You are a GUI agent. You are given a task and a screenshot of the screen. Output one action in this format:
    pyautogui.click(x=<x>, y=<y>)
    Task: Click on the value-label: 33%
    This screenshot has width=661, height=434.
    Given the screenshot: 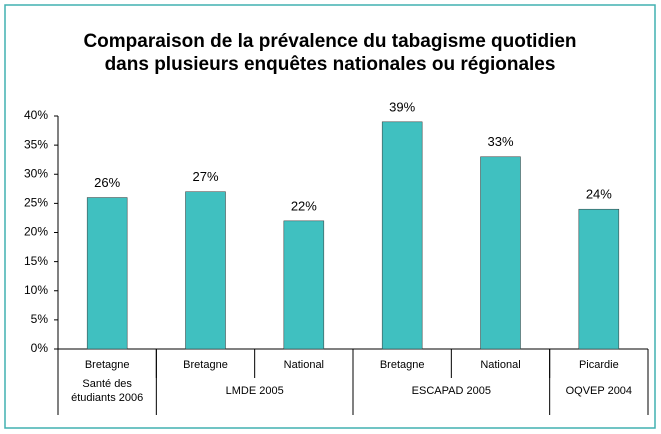 What is the action you would take?
    pyautogui.click(x=500, y=141)
    